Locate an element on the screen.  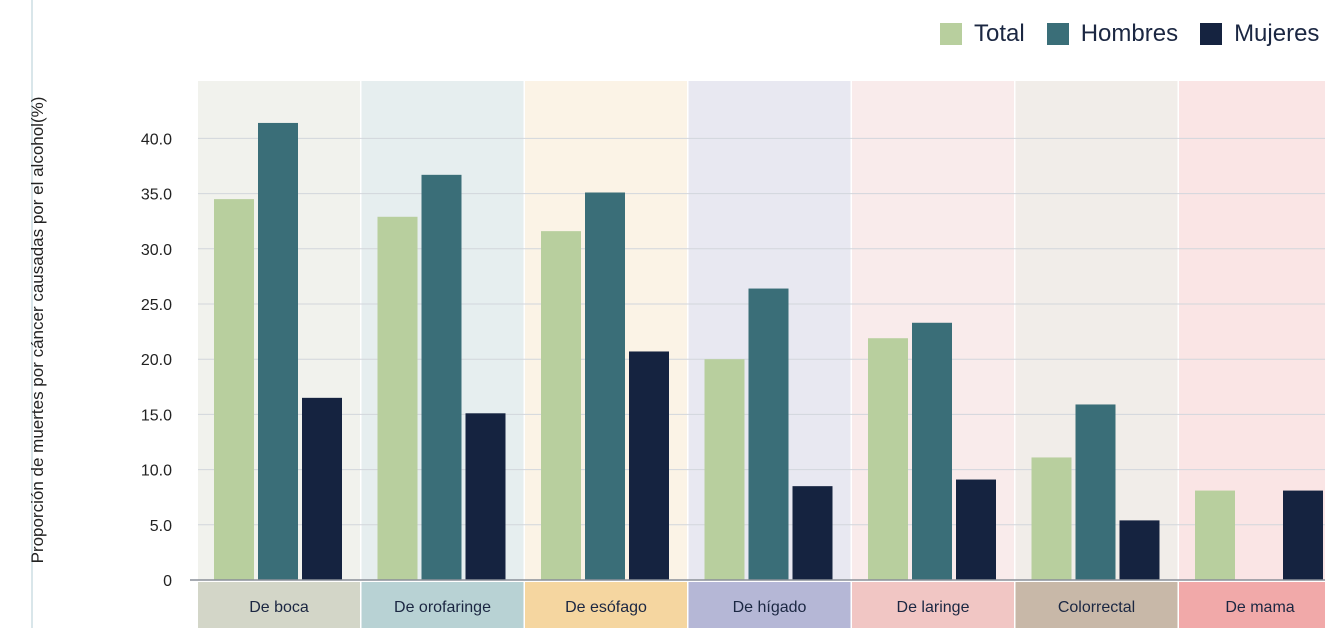
y-tick-label: 10.0 is located at coordinates (156, 471).